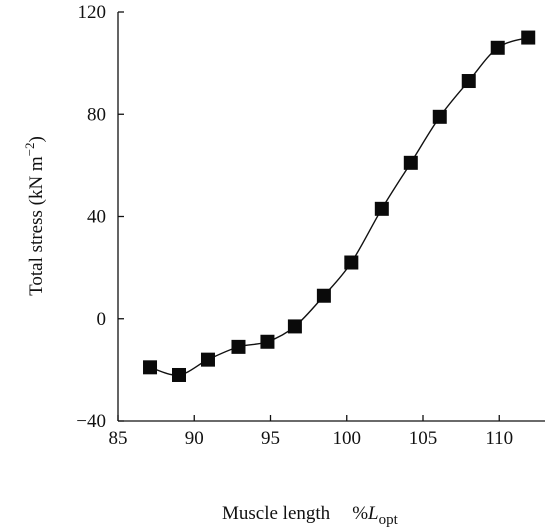  What do you see at coordinates (499, 438) in the screenshot?
I see `x-tick-label: 110` at bounding box center [499, 438].